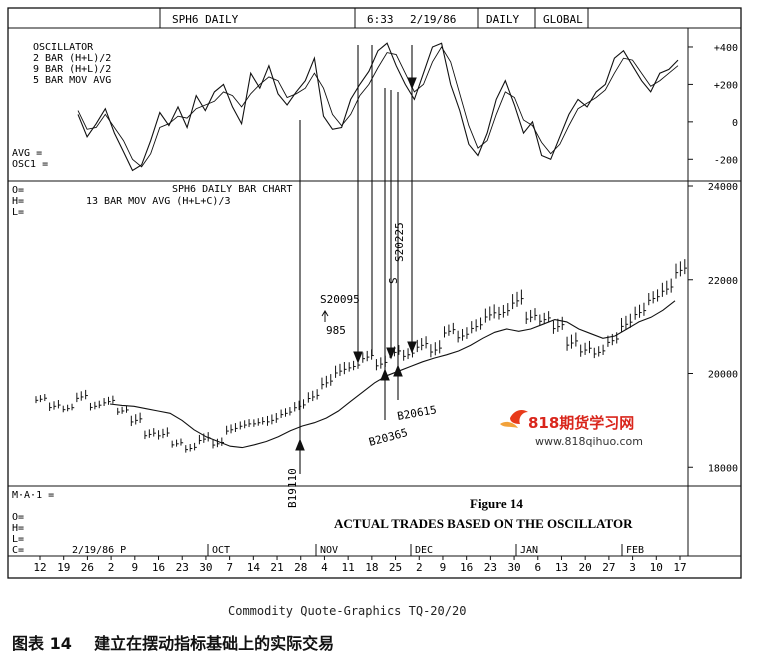 Image resolution: width=758 pixels, height=666 pixels. I want to click on month-label: JAN, so click(529, 550).